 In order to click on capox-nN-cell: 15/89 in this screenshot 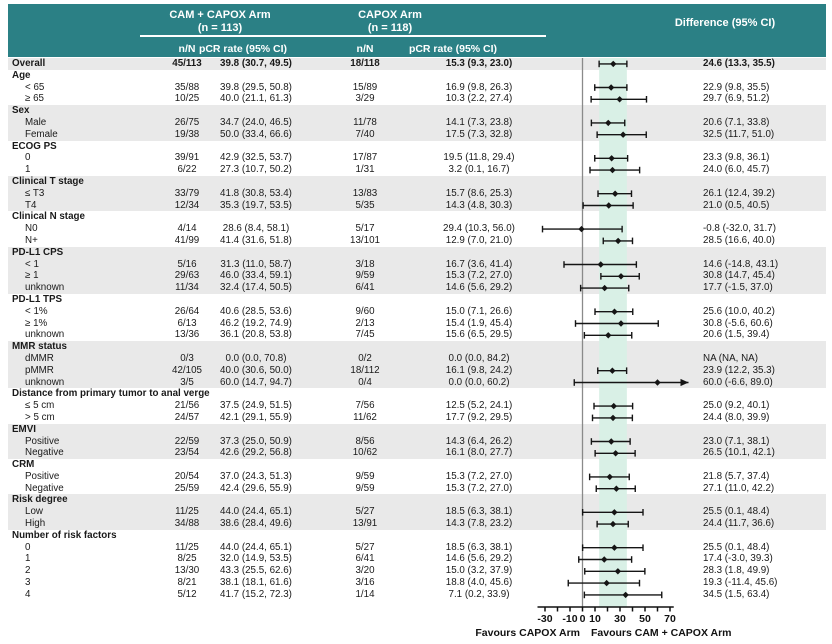, I will do `click(365, 87)`.